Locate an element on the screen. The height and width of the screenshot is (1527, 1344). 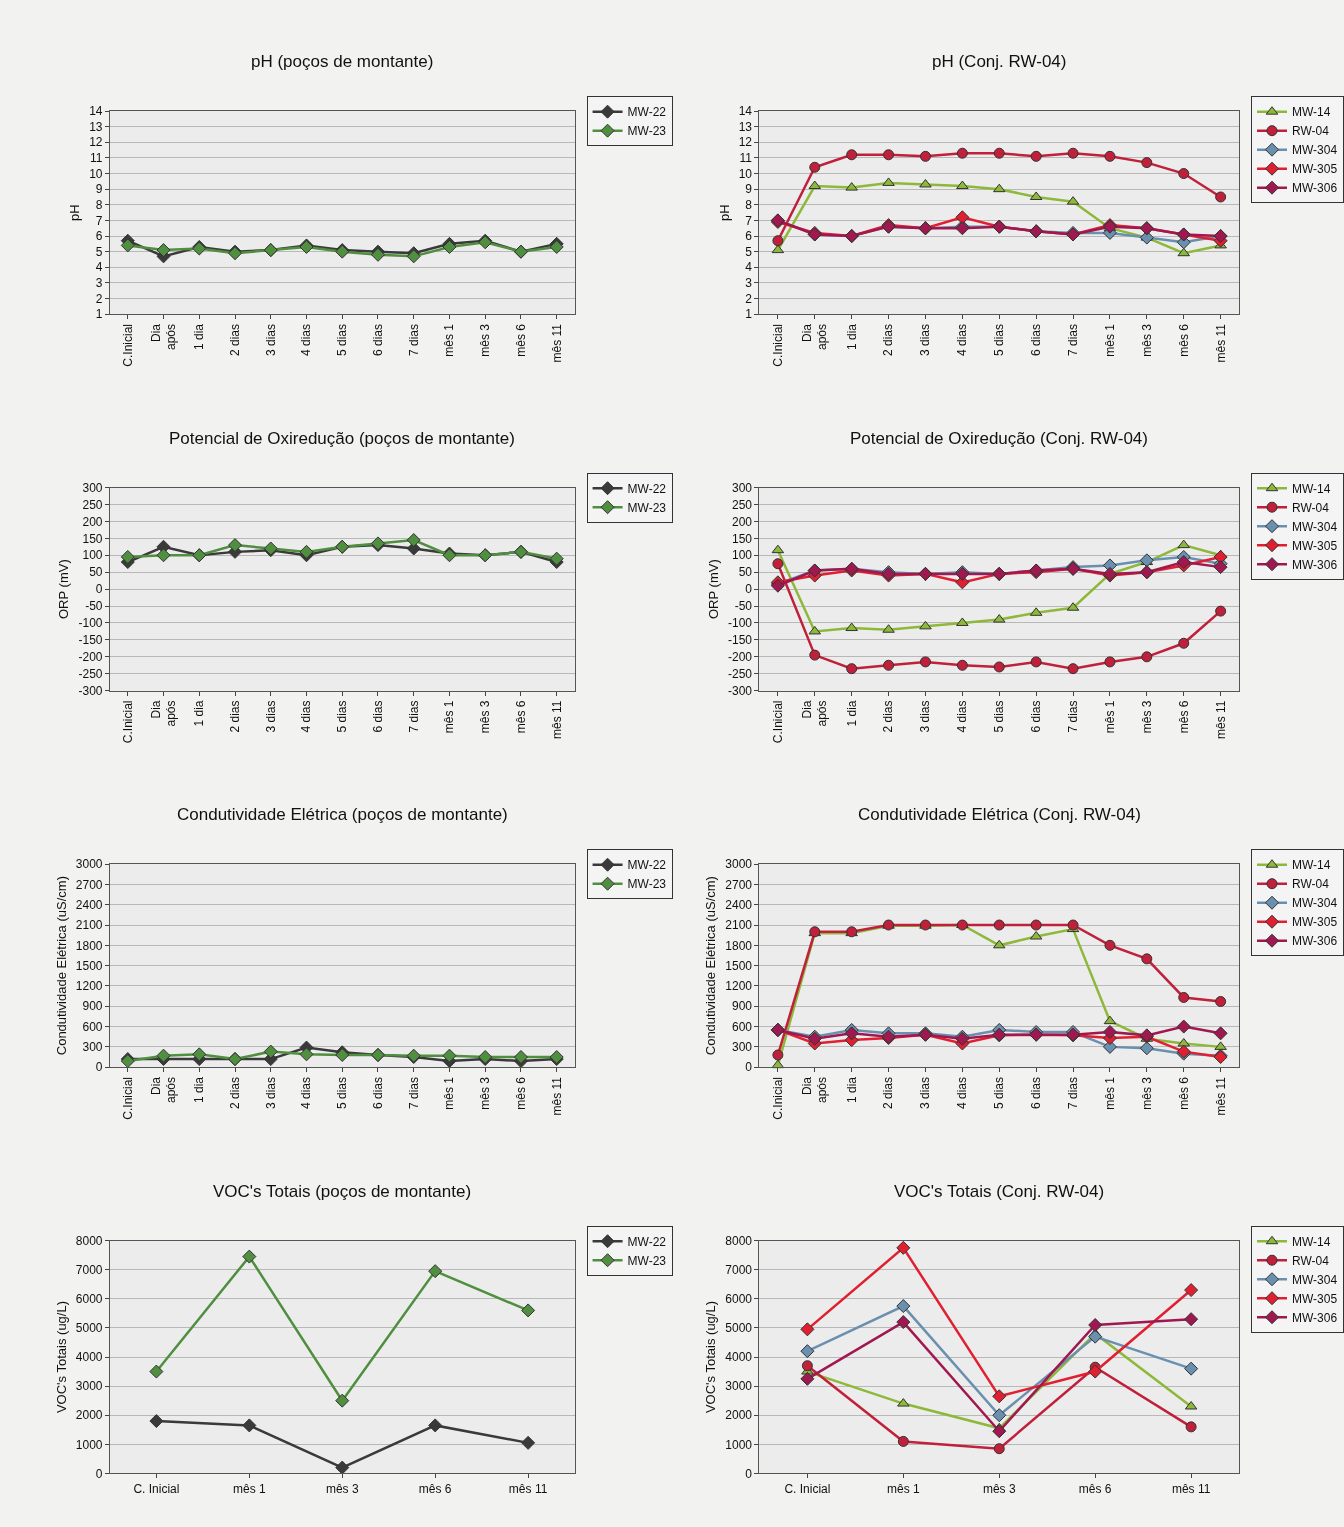
y-tick-label: 14 is located at coordinates (96, 111).